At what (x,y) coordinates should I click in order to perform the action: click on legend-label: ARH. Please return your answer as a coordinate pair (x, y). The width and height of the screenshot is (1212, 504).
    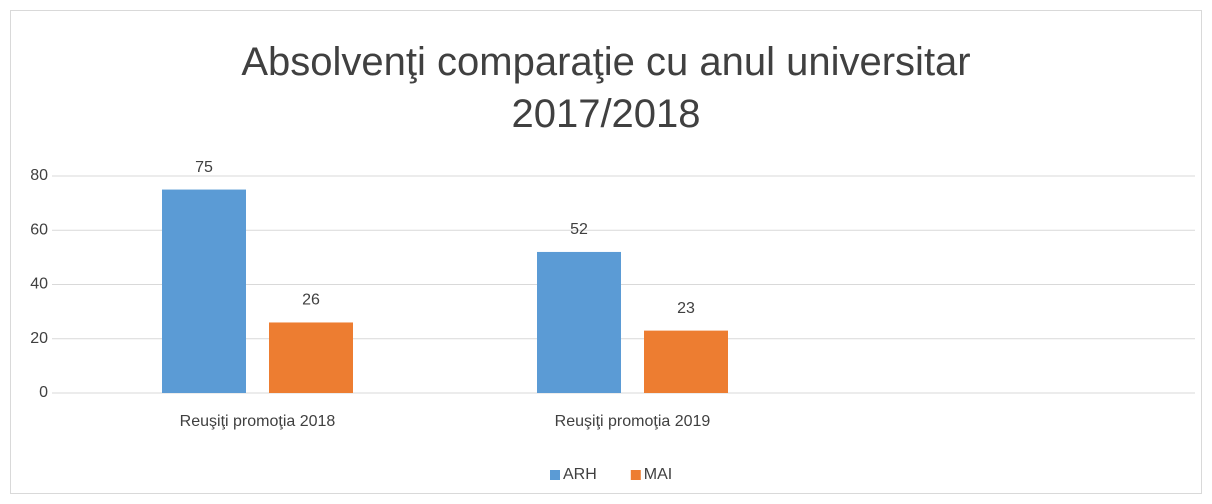
    Looking at the image, I should click on (580, 474).